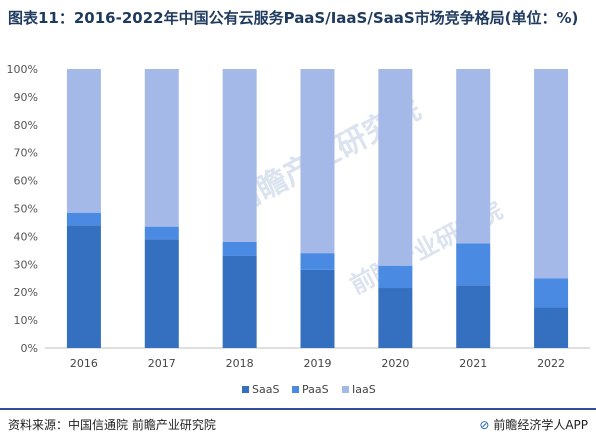 The height and width of the screenshot is (443, 596). I want to click on brand: ⊘ 前瞻经济学人APP, so click(533, 424).